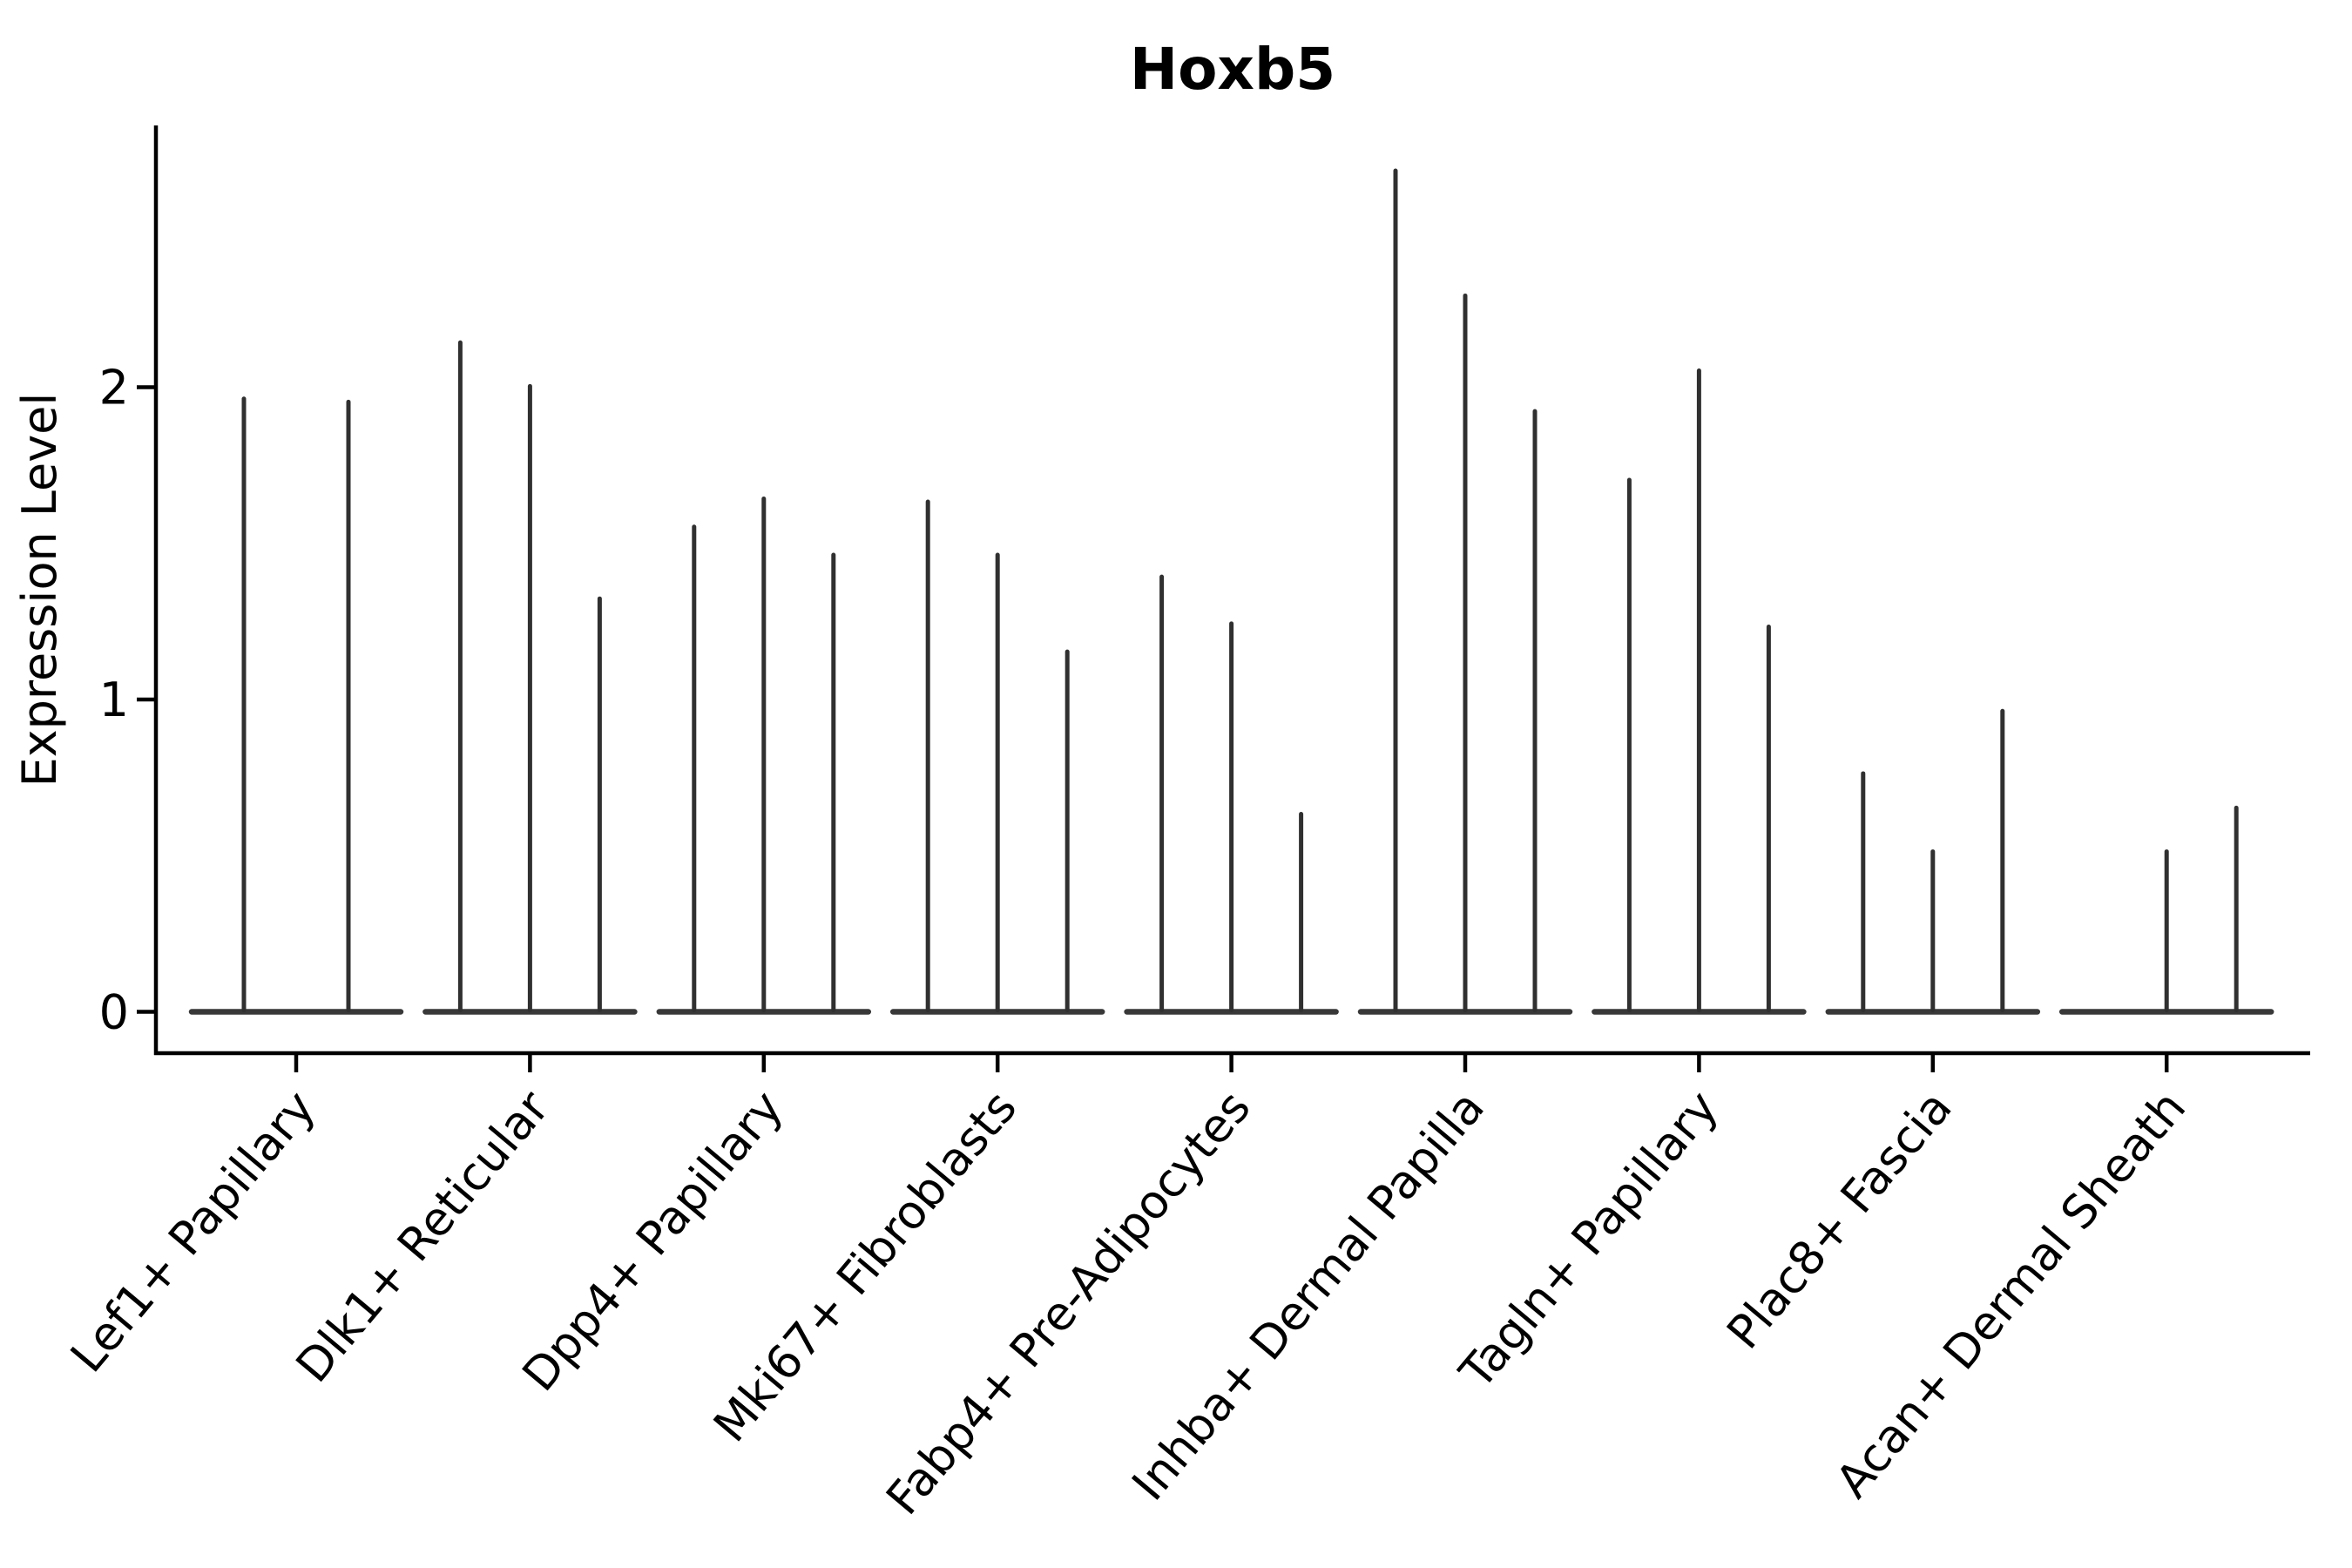  Describe the element at coordinates (40, 590) in the screenshot. I see `y-axis-title: Expression Level` at that location.